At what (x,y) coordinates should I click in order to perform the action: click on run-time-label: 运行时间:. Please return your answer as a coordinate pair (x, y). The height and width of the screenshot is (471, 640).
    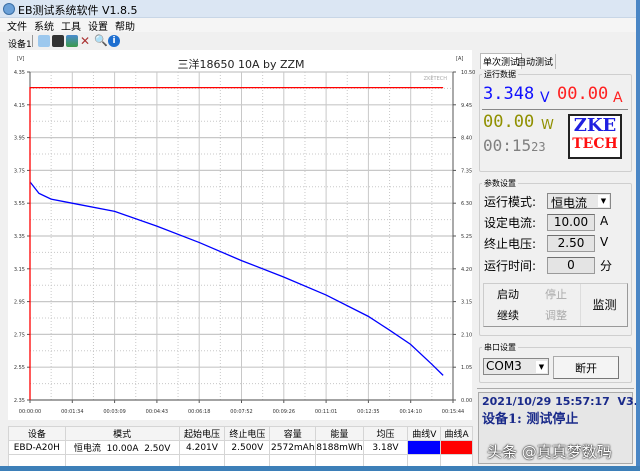
    Looking at the image, I should click on (510, 266).